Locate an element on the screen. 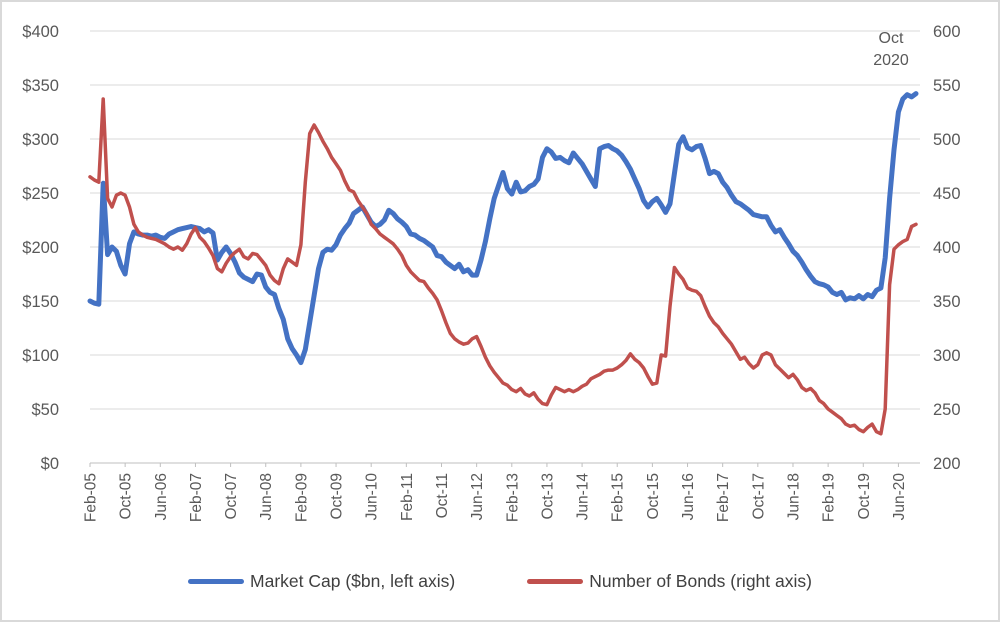  y-axis-left-tick-label: $300 is located at coordinates (40, 140).